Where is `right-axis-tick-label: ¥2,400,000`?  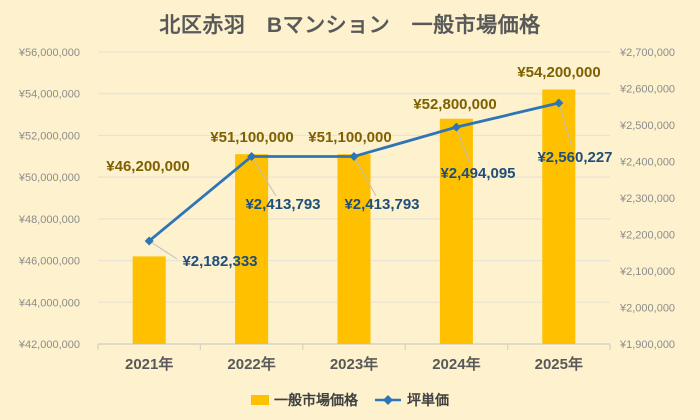
right-axis-tick-label: ¥2,400,000 is located at coordinates (647, 163).